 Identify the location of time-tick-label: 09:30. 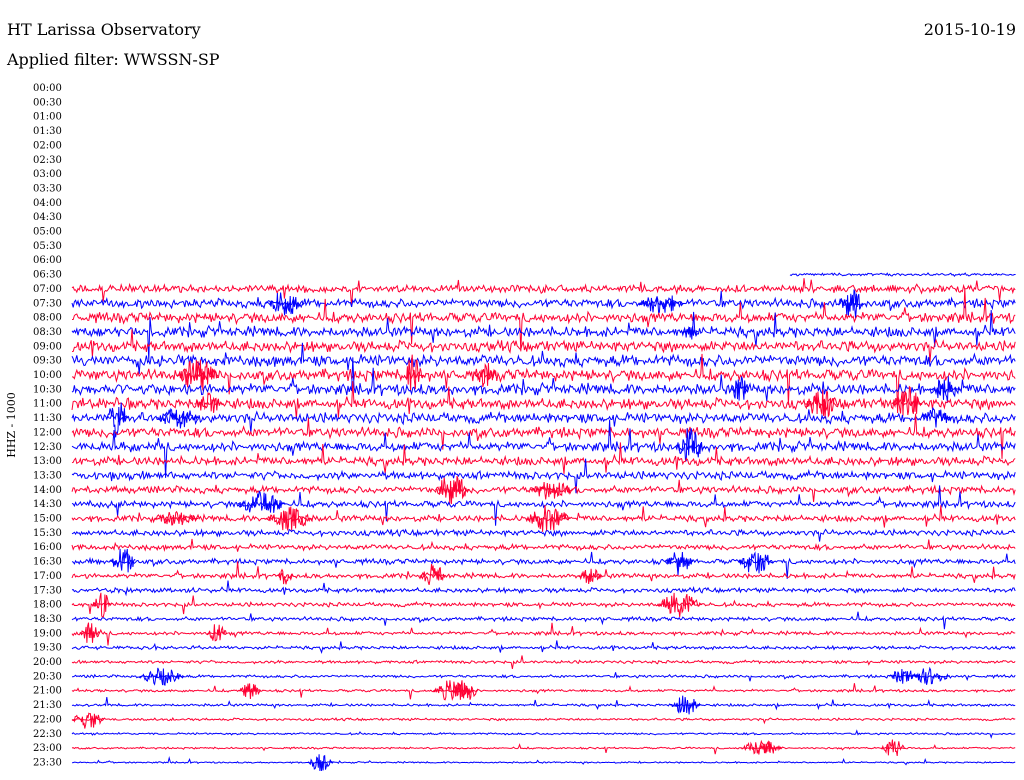
(47, 361).